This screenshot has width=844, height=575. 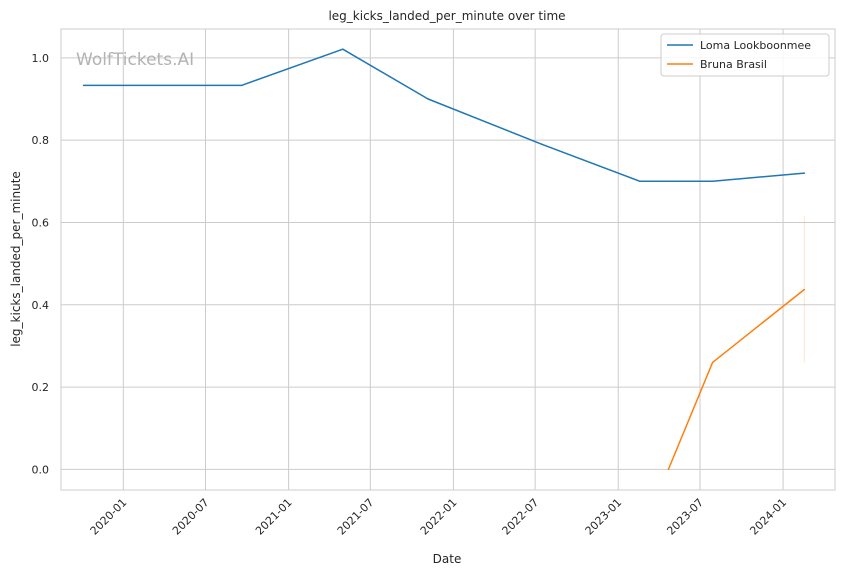 I want to click on legend-label-loma: Loma Lookboonmee, so click(x=755, y=45).